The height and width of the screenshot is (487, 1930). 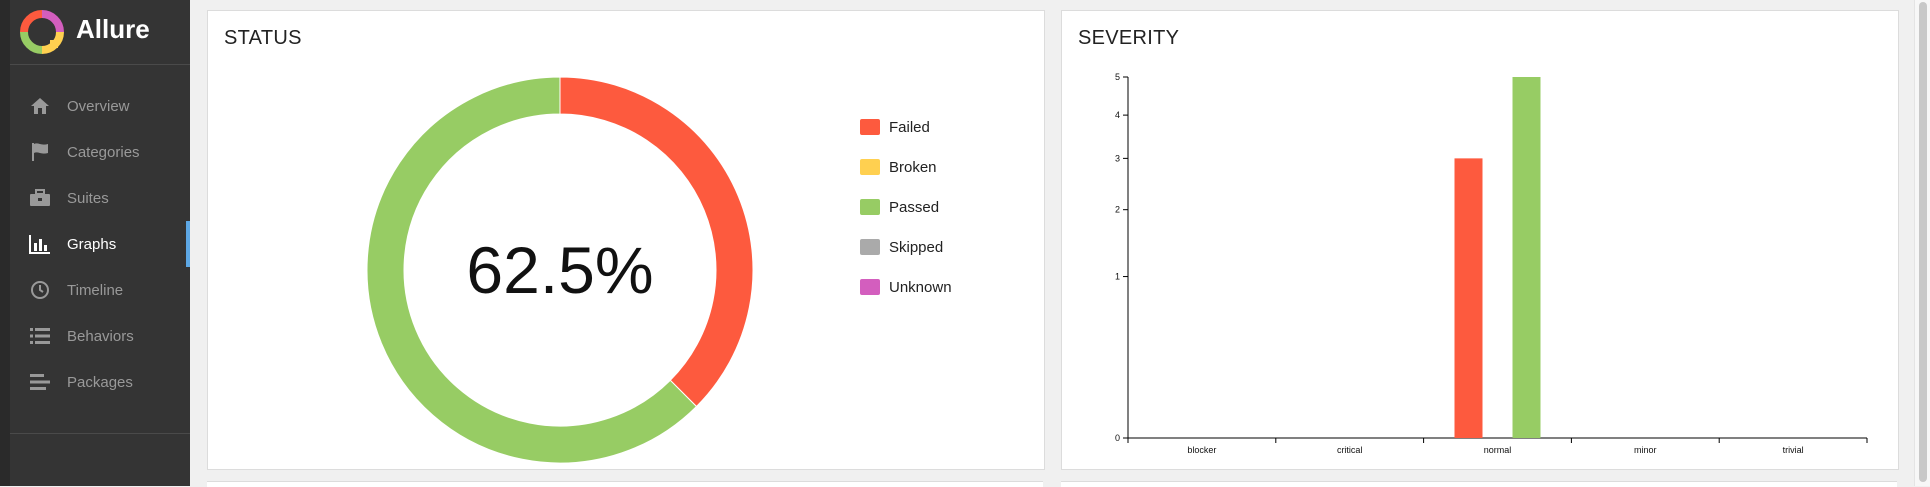 What do you see at coordinates (113, 29) in the screenshot?
I see `app-name: Allure` at bounding box center [113, 29].